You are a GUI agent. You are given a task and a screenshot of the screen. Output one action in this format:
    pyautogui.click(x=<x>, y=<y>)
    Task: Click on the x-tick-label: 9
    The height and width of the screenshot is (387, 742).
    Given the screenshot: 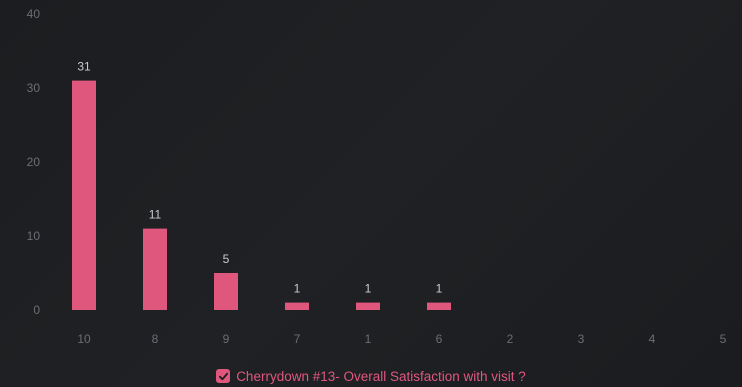 What is the action you would take?
    pyautogui.click(x=226, y=339)
    